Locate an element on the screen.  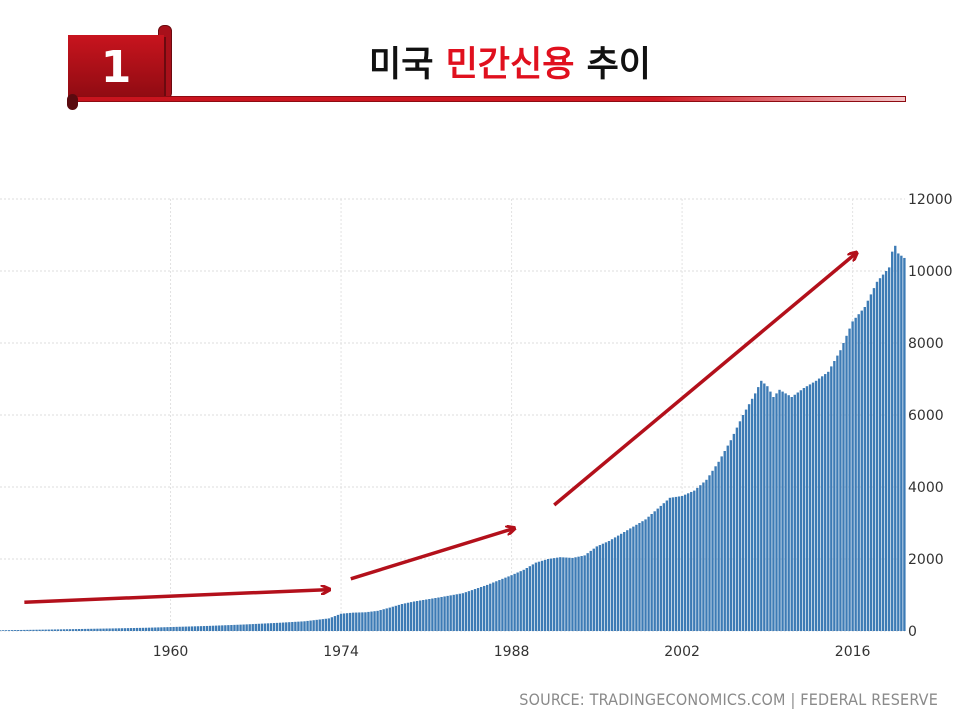
x-tick-label: 2016 is located at coordinates (853, 652).